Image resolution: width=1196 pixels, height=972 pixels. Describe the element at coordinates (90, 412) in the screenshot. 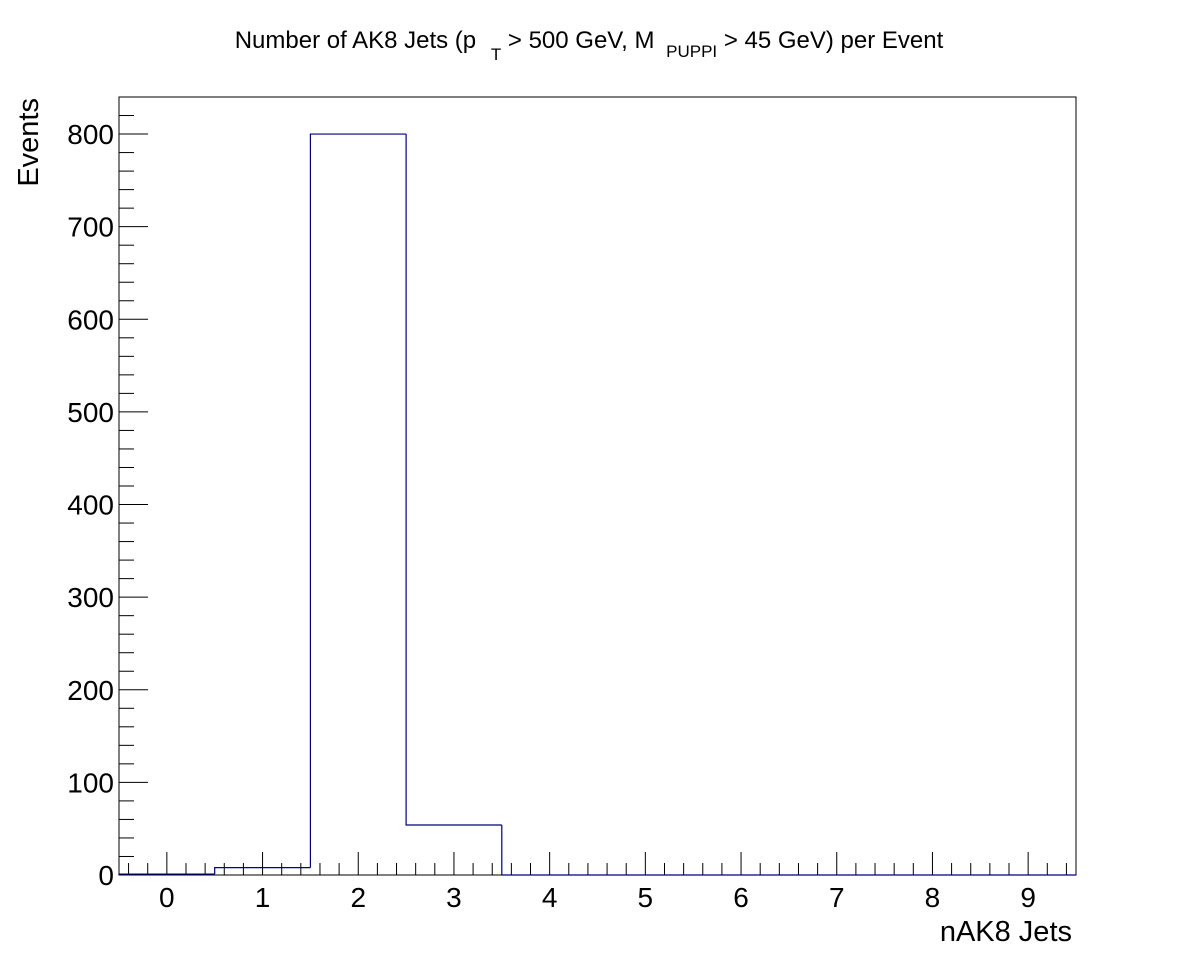

I see `y-tick-label: 500` at that location.